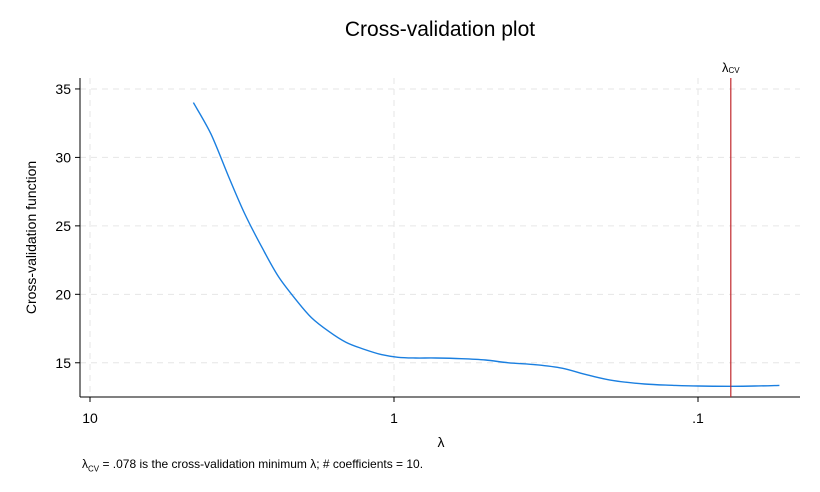 The image size is (820, 492). I want to click on lambda-cv-label-sub: CV, so click(734, 70).